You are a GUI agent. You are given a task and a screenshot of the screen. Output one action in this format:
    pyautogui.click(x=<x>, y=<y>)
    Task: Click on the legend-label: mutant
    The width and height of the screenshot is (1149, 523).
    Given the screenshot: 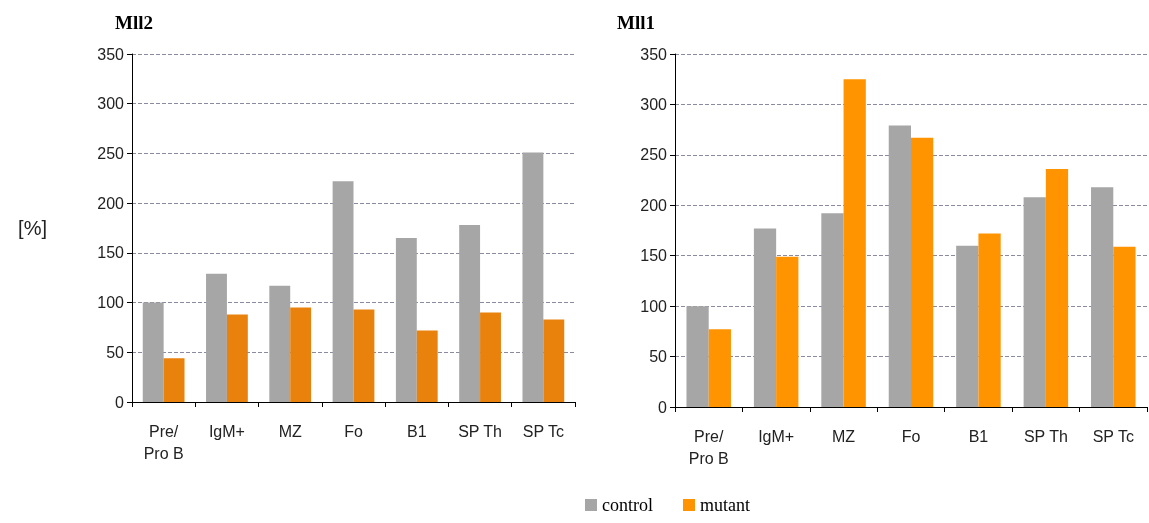 What is the action you would take?
    pyautogui.click(x=724, y=505)
    